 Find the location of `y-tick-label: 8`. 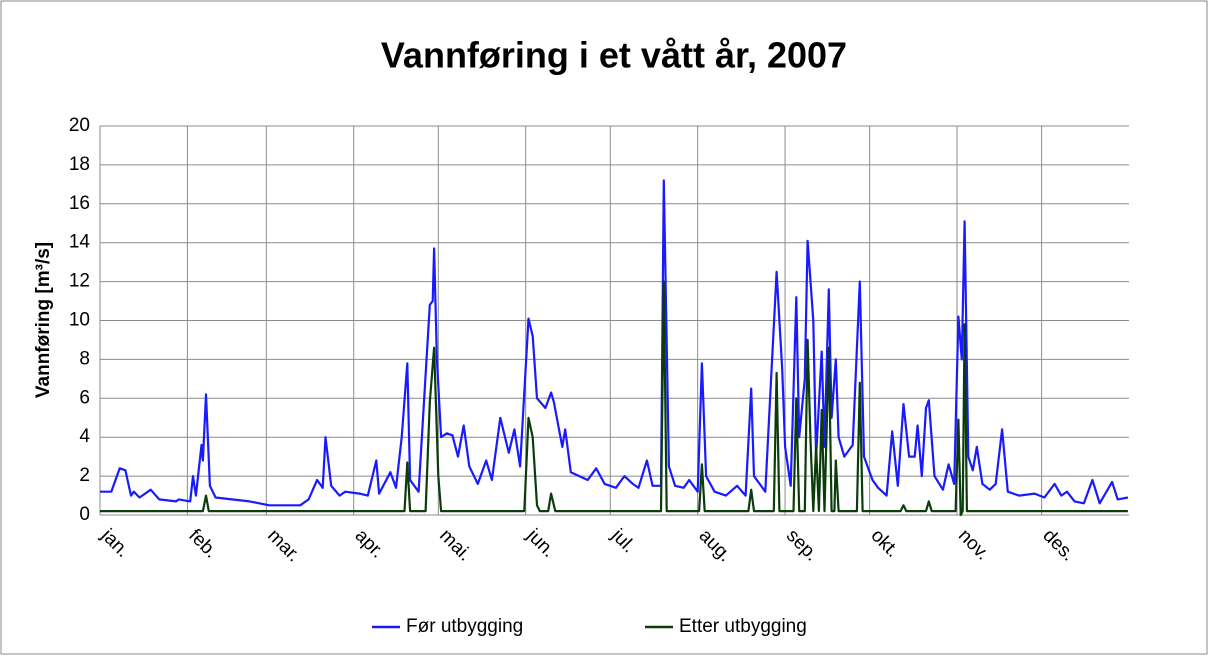

y-tick-label: 8 is located at coordinates (84, 358).